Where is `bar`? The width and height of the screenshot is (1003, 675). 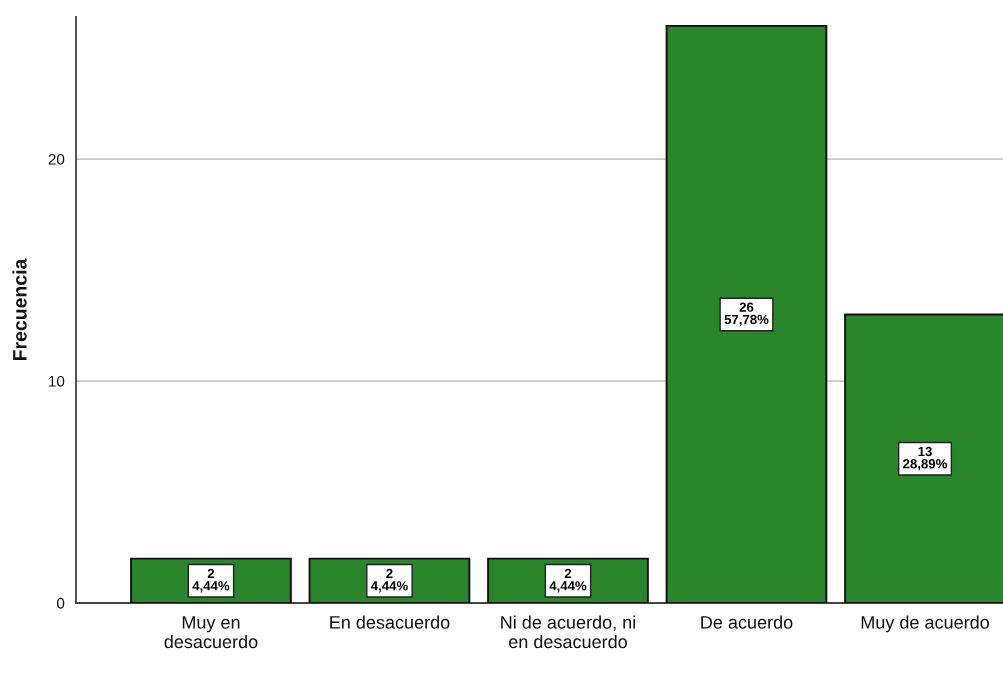 bar is located at coordinates (746, 313).